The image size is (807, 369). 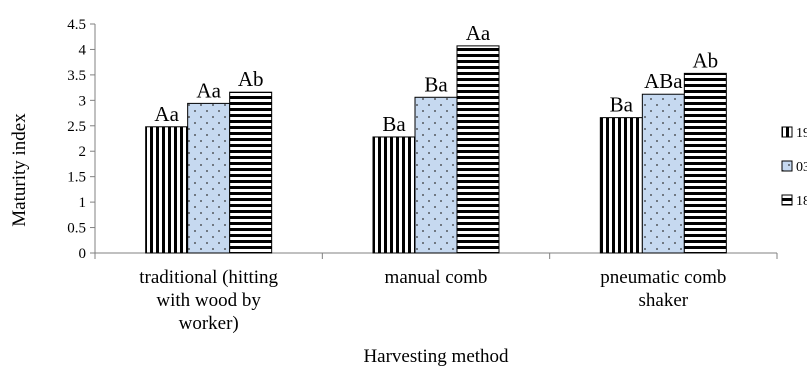 What do you see at coordinates (801, 167) in the screenshot?
I see `legend-label: 03-Jan` at bounding box center [801, 167].